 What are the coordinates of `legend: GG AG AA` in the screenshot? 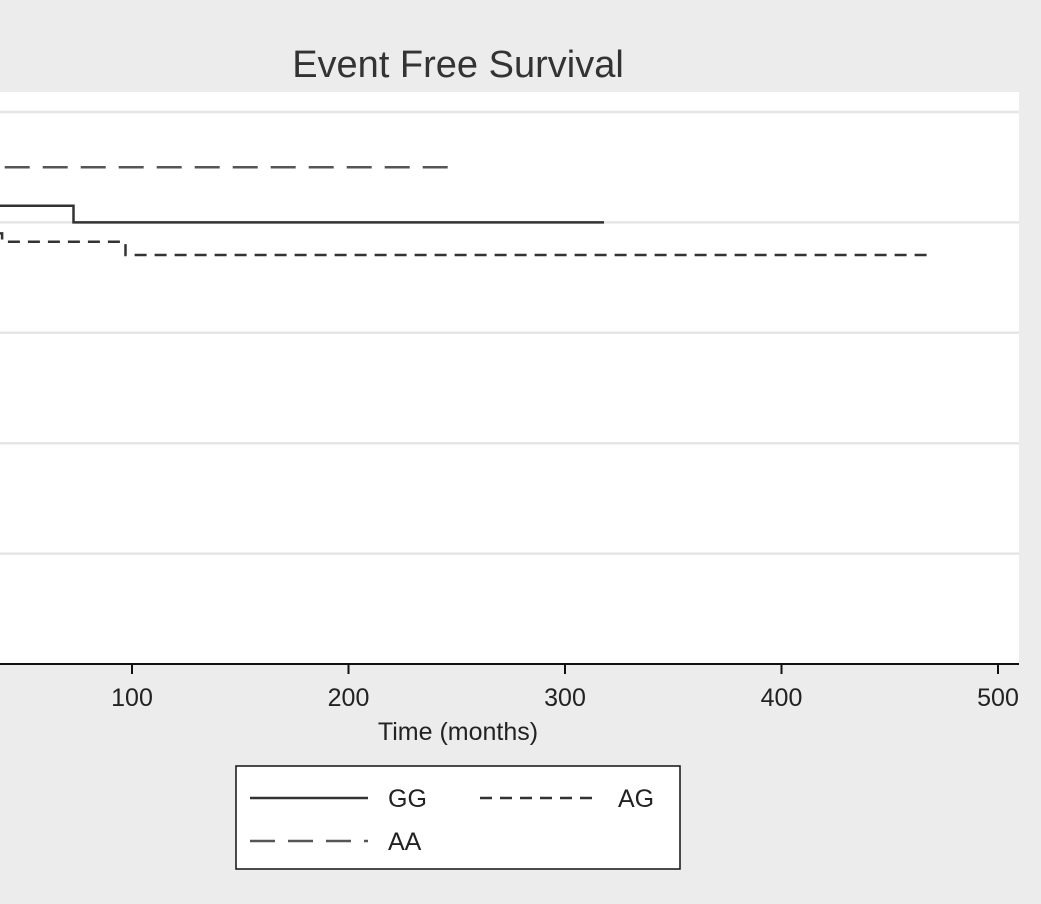 It's located at (458, 817).